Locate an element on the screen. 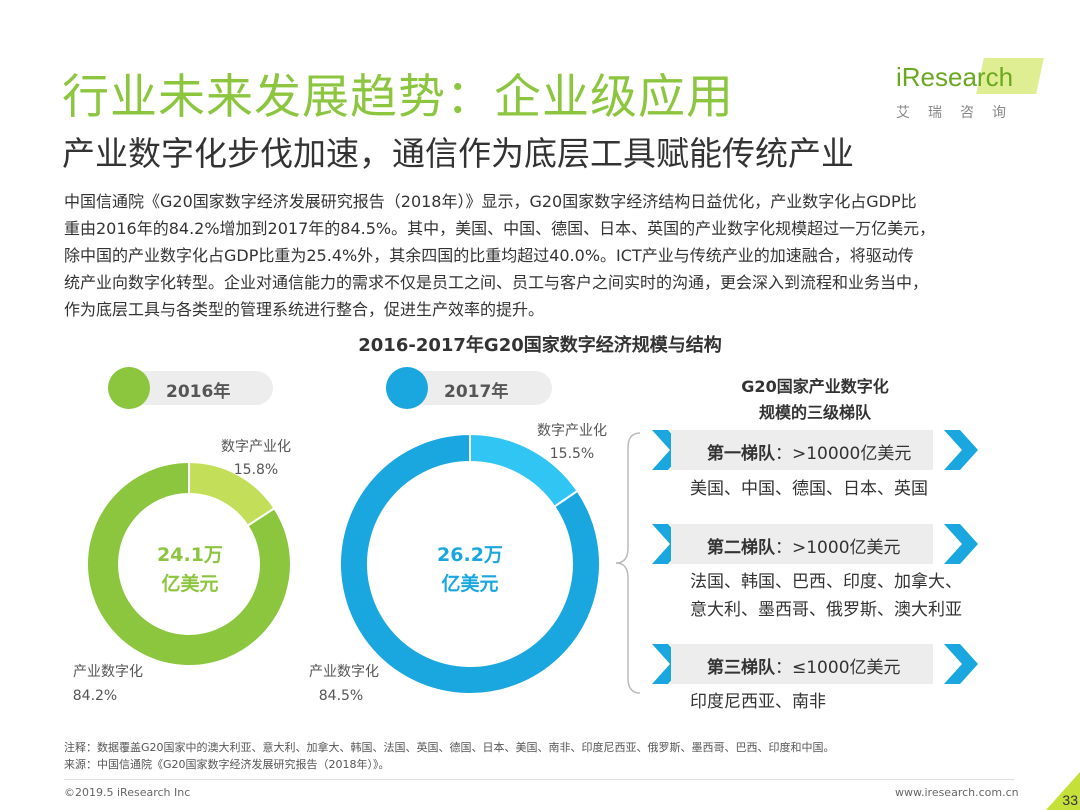 The height and width of the screenshot is (810, 1080). page-number: 33 is located at coordinates (1070, 800).